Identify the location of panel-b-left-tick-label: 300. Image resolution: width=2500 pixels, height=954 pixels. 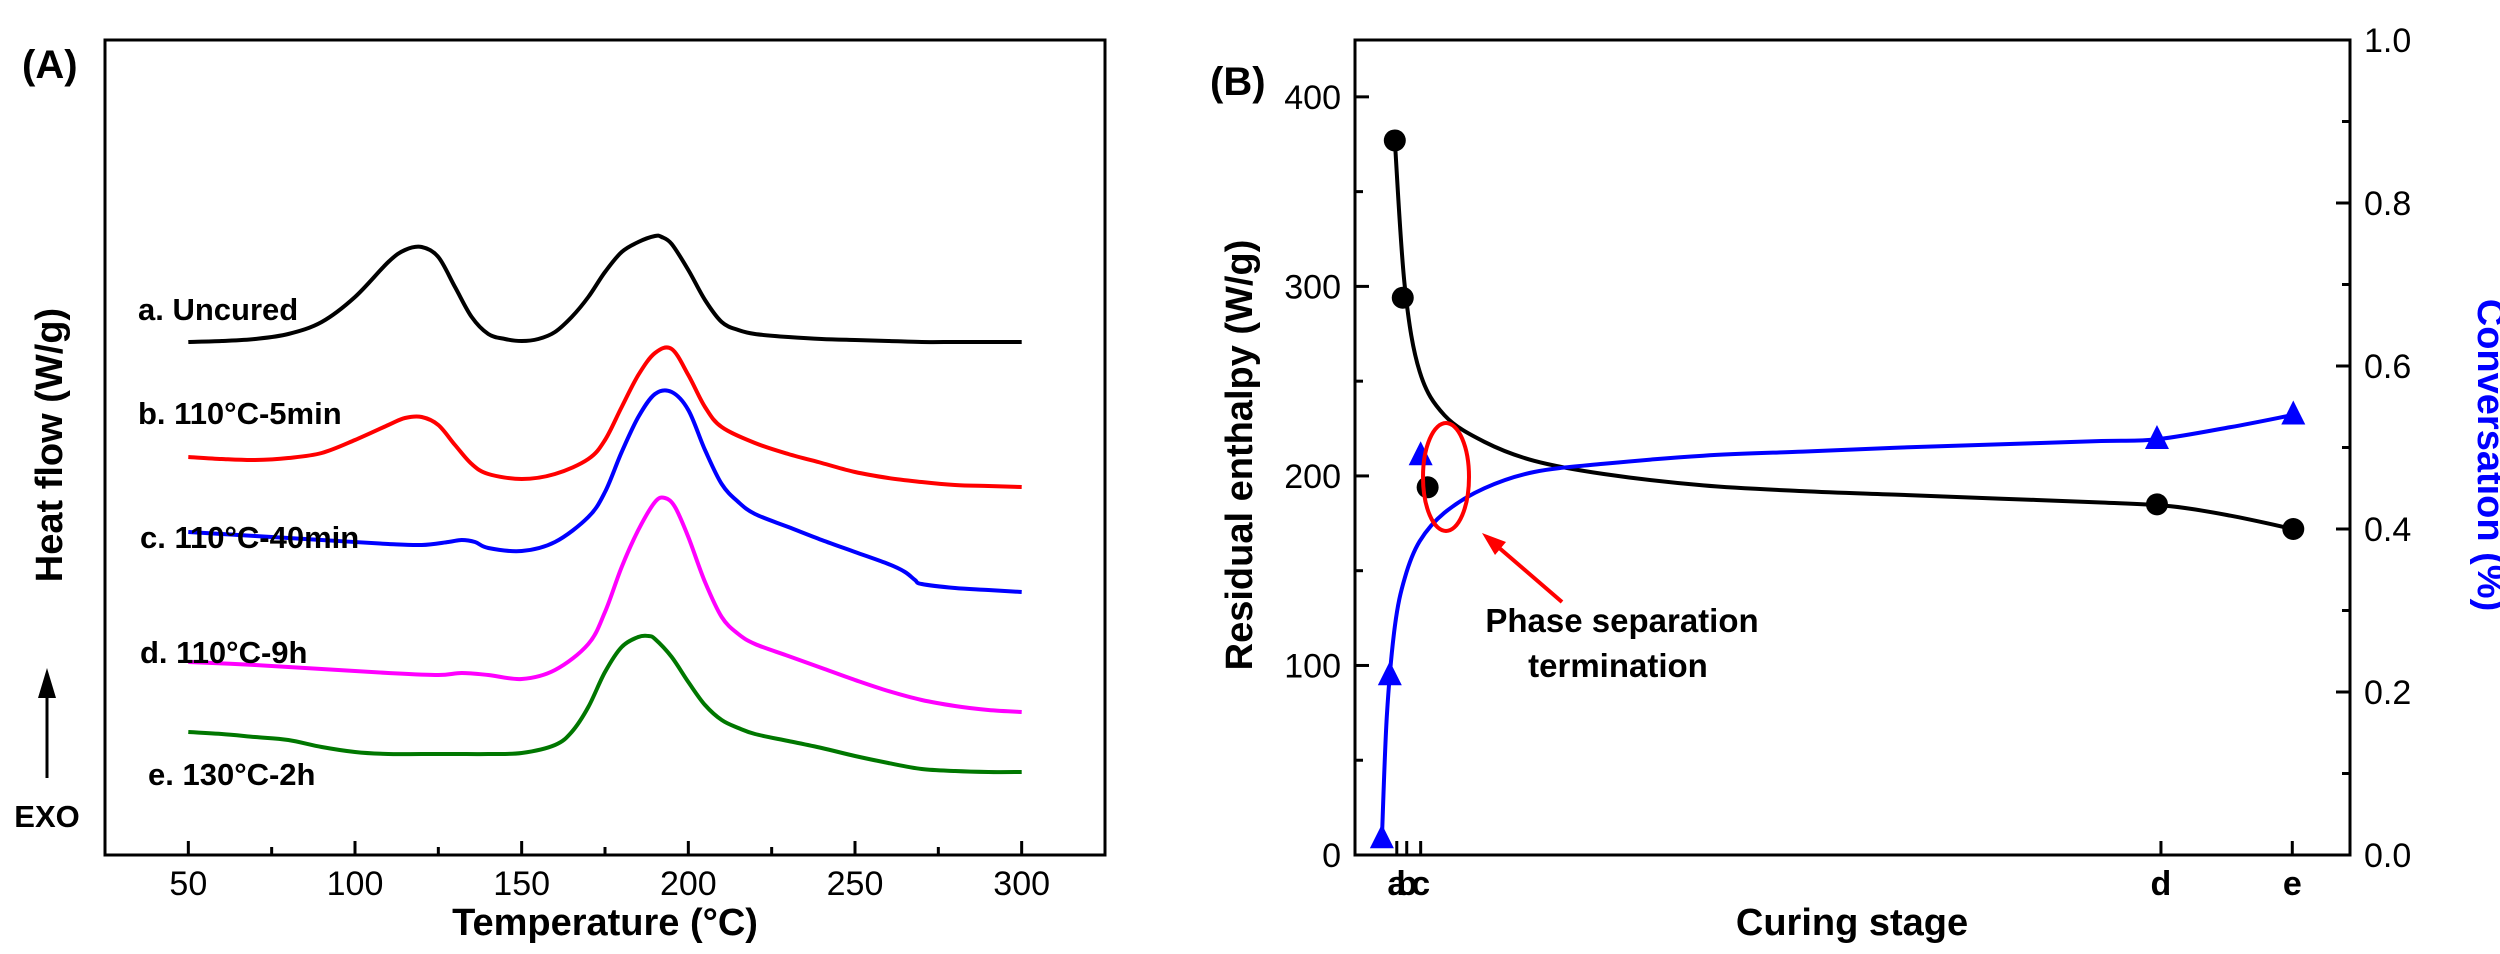
(1312, 287).